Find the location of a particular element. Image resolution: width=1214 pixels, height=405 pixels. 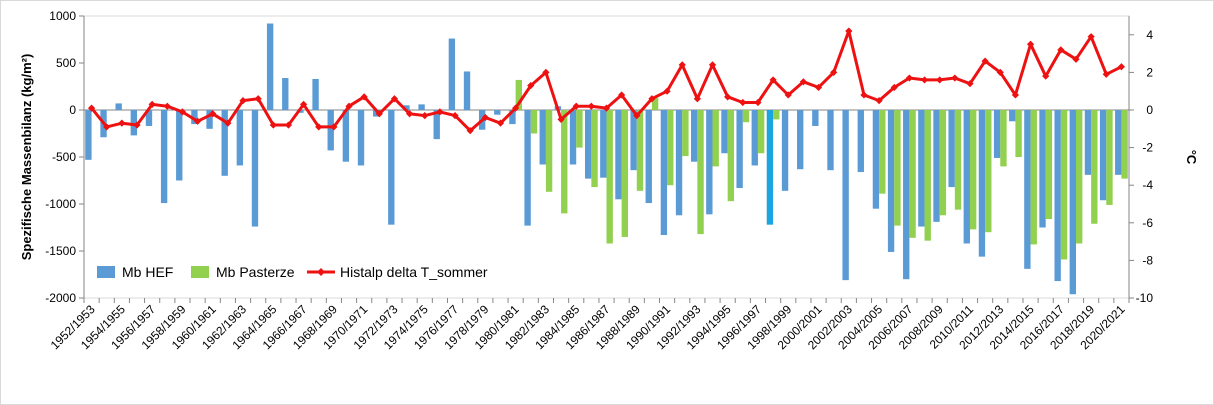

y2-tick-label: -10 is located at coordinates (1145, 298).